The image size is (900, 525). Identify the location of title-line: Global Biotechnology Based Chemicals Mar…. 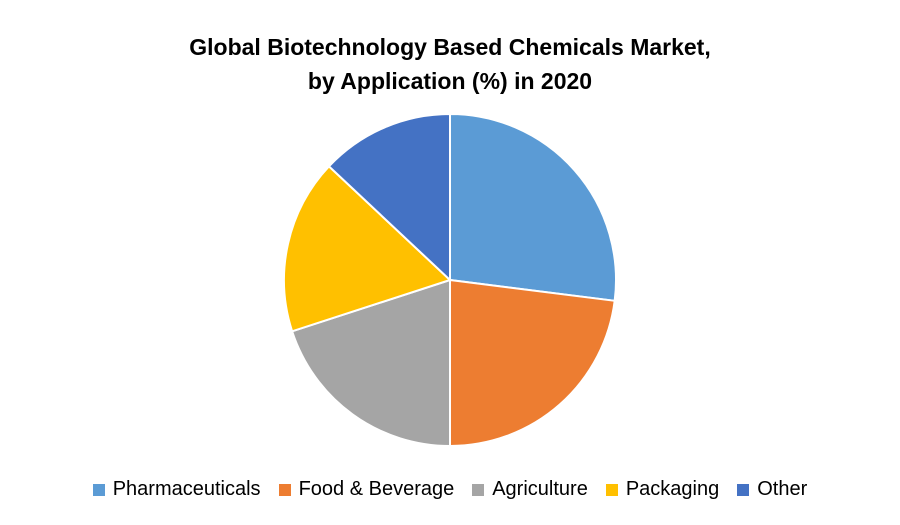
(450, 47).